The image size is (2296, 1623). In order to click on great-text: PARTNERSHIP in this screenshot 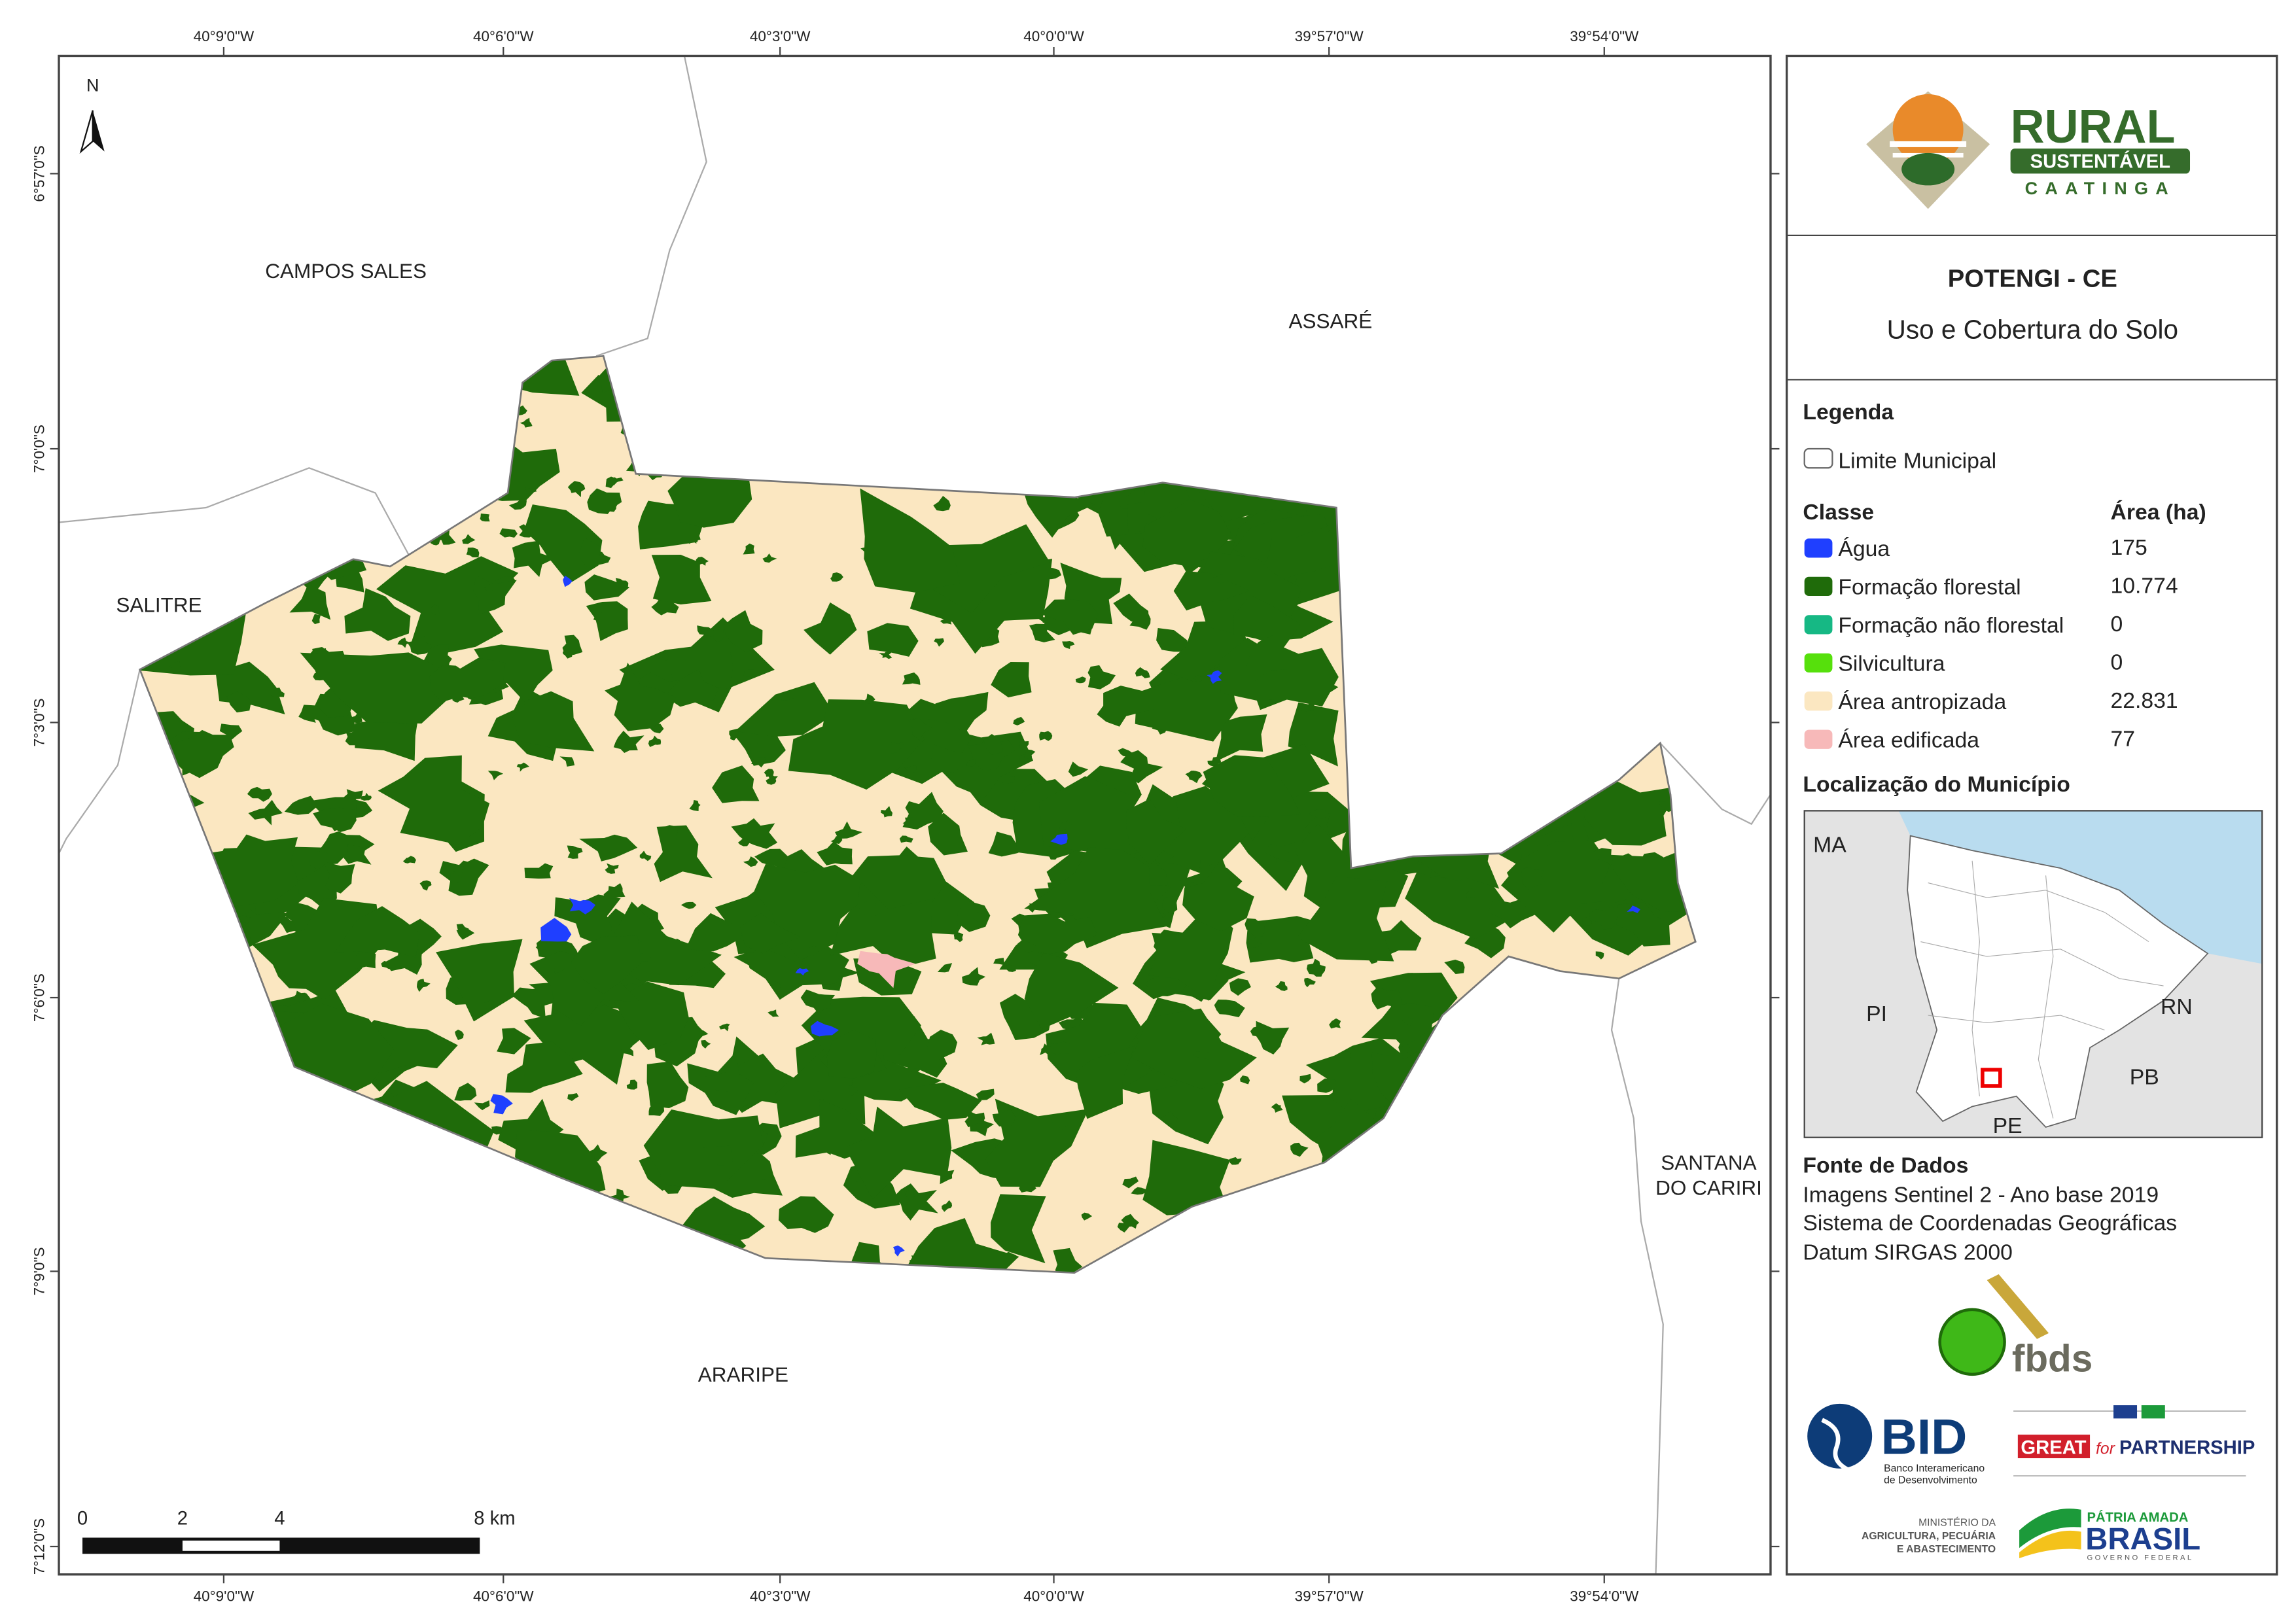, I will do `click(2187, 1447)`.